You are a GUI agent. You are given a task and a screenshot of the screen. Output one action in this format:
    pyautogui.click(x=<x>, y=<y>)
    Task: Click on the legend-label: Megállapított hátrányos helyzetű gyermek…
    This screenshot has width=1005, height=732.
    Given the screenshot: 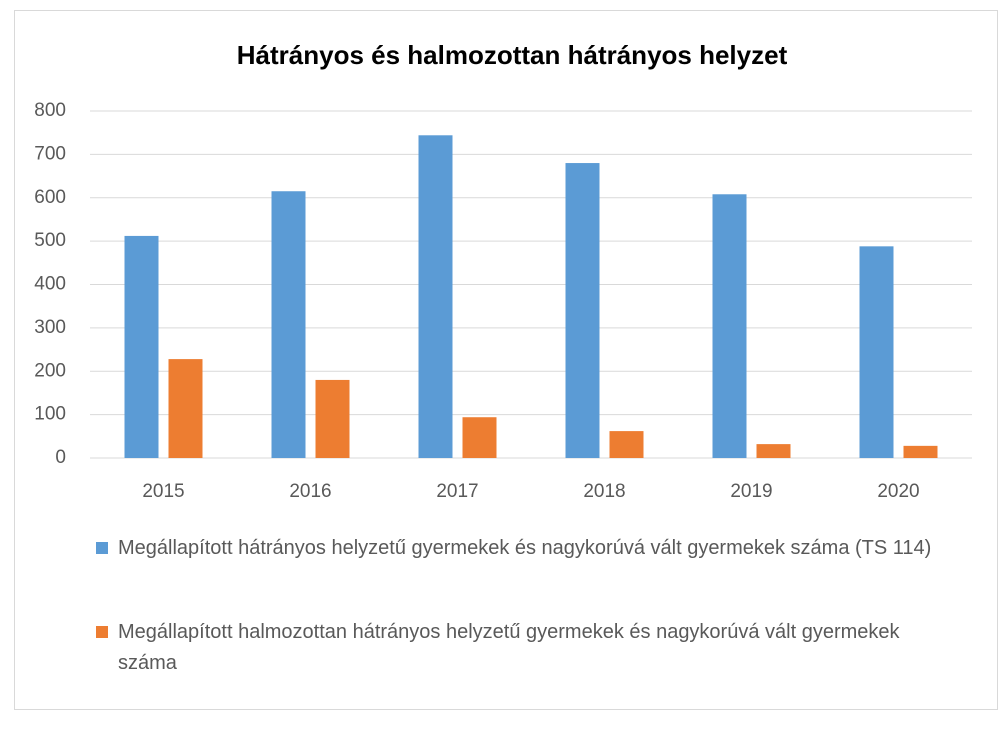 What is the action you would take?
    pyautogui.click(x=525, y=548)
    